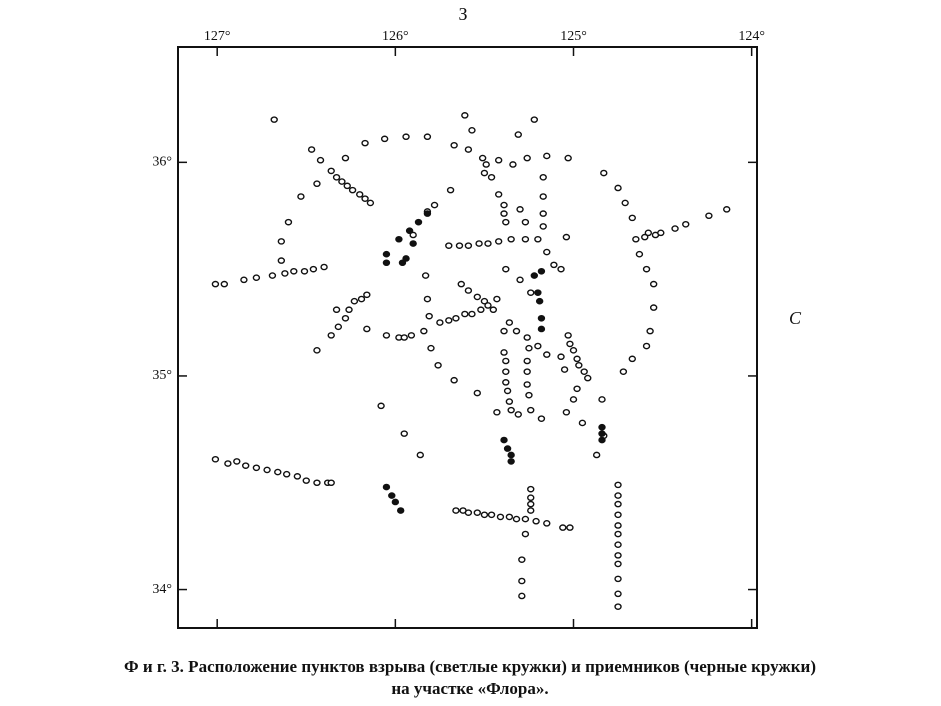 This screenshot has width=941, height=706. What do you see at coordinates (217, 36) in the screenshot?
I see `x-tick-label: 127°` at bounding box center [217, 36].